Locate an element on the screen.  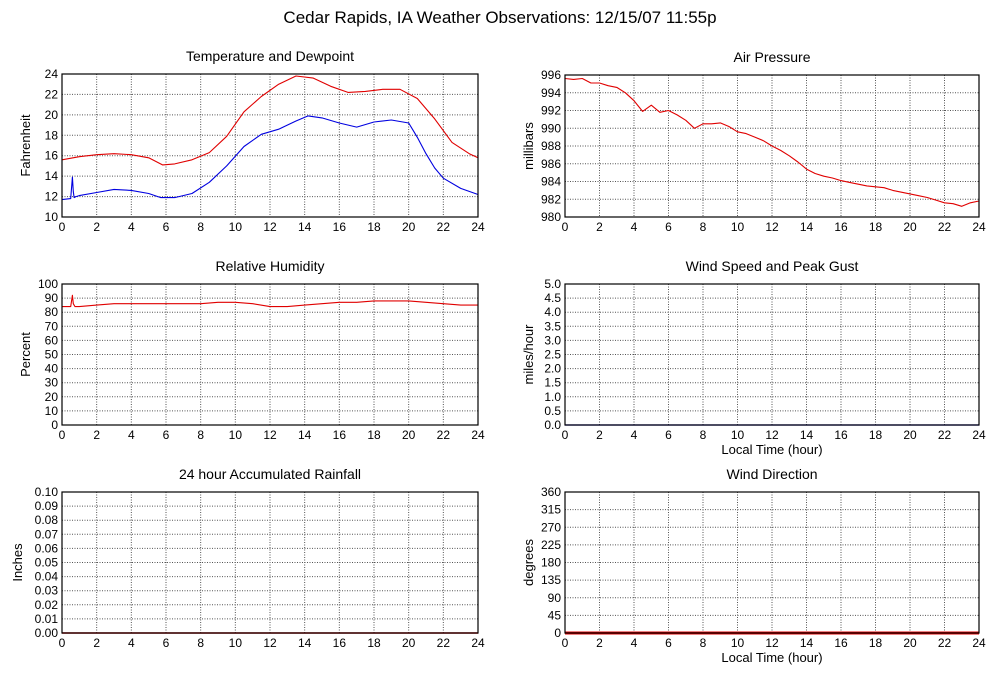
y-axis-label: degrees is located at coordinates (528, 562).